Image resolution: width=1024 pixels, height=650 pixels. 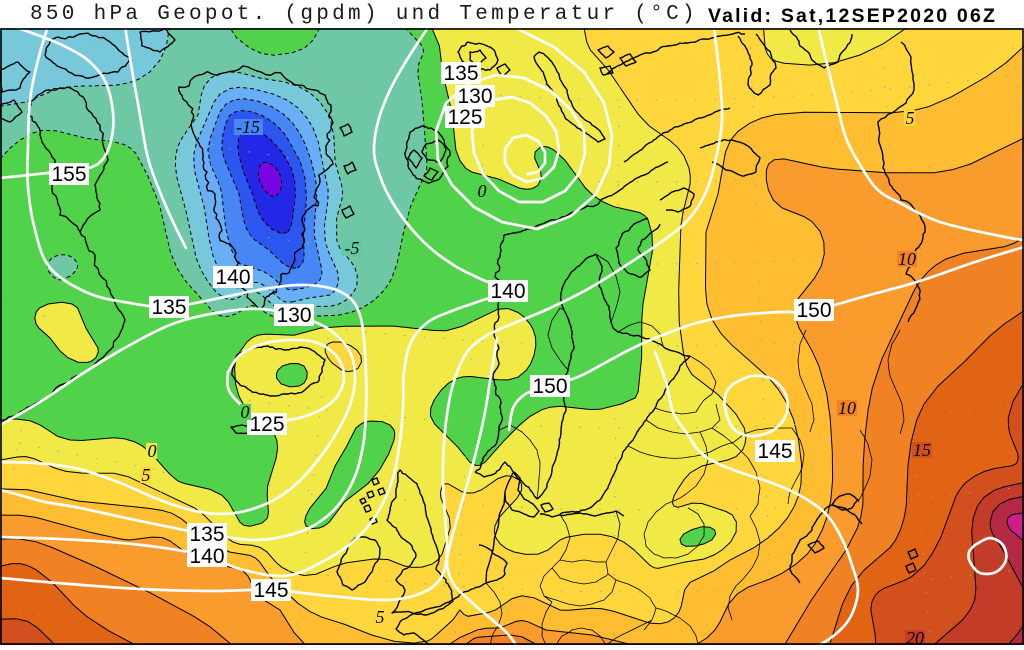 I want to click on svg-text: 20, so click(x=915, y=636).